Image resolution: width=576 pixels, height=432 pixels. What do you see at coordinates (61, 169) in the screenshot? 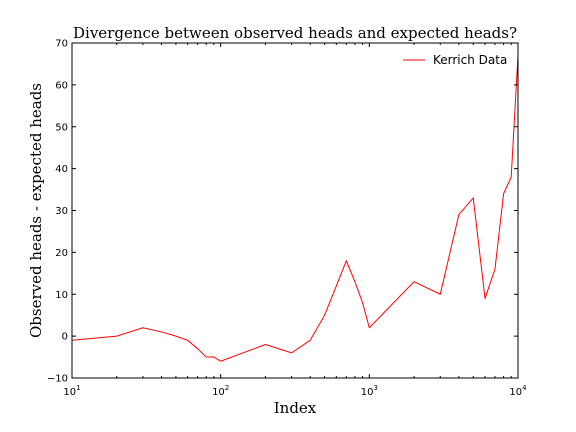
I see `y-tick-label: 40` at bounding box center [61, 169].